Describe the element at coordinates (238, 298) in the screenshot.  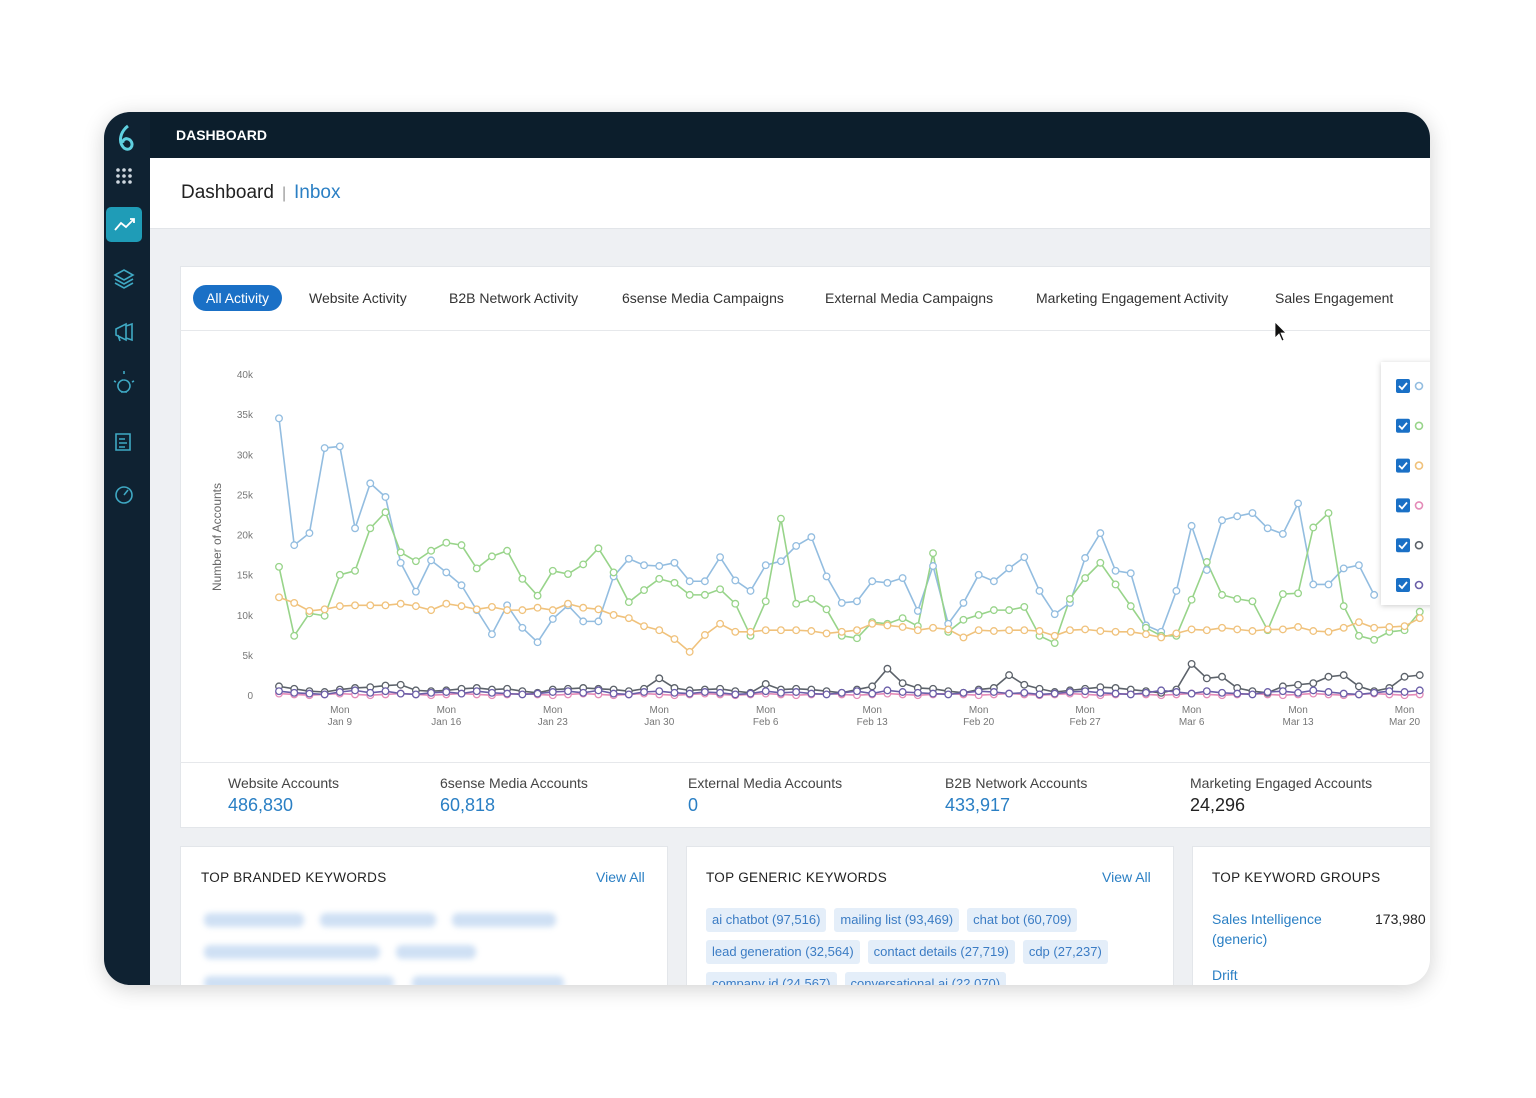
I see `tab-active: All Activity` at that location.